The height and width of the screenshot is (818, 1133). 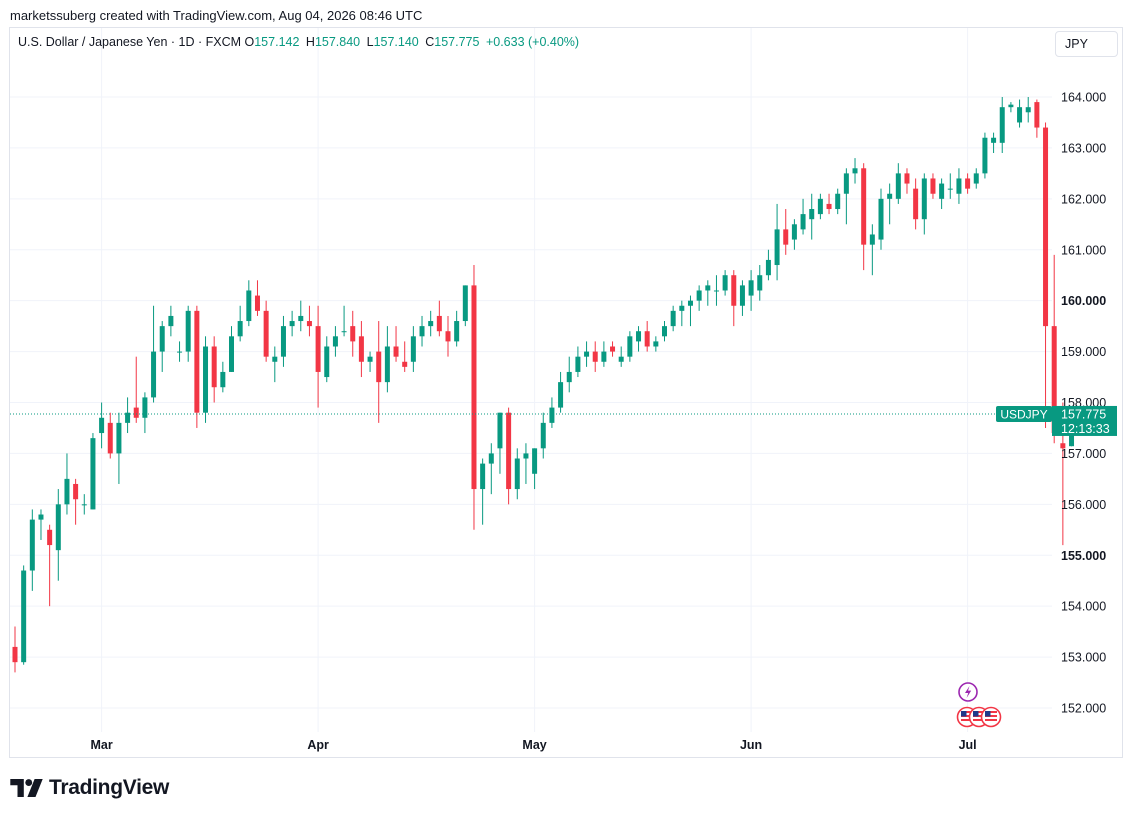 I want to click on currency-button: JPY, so click(x=1086, y=44).